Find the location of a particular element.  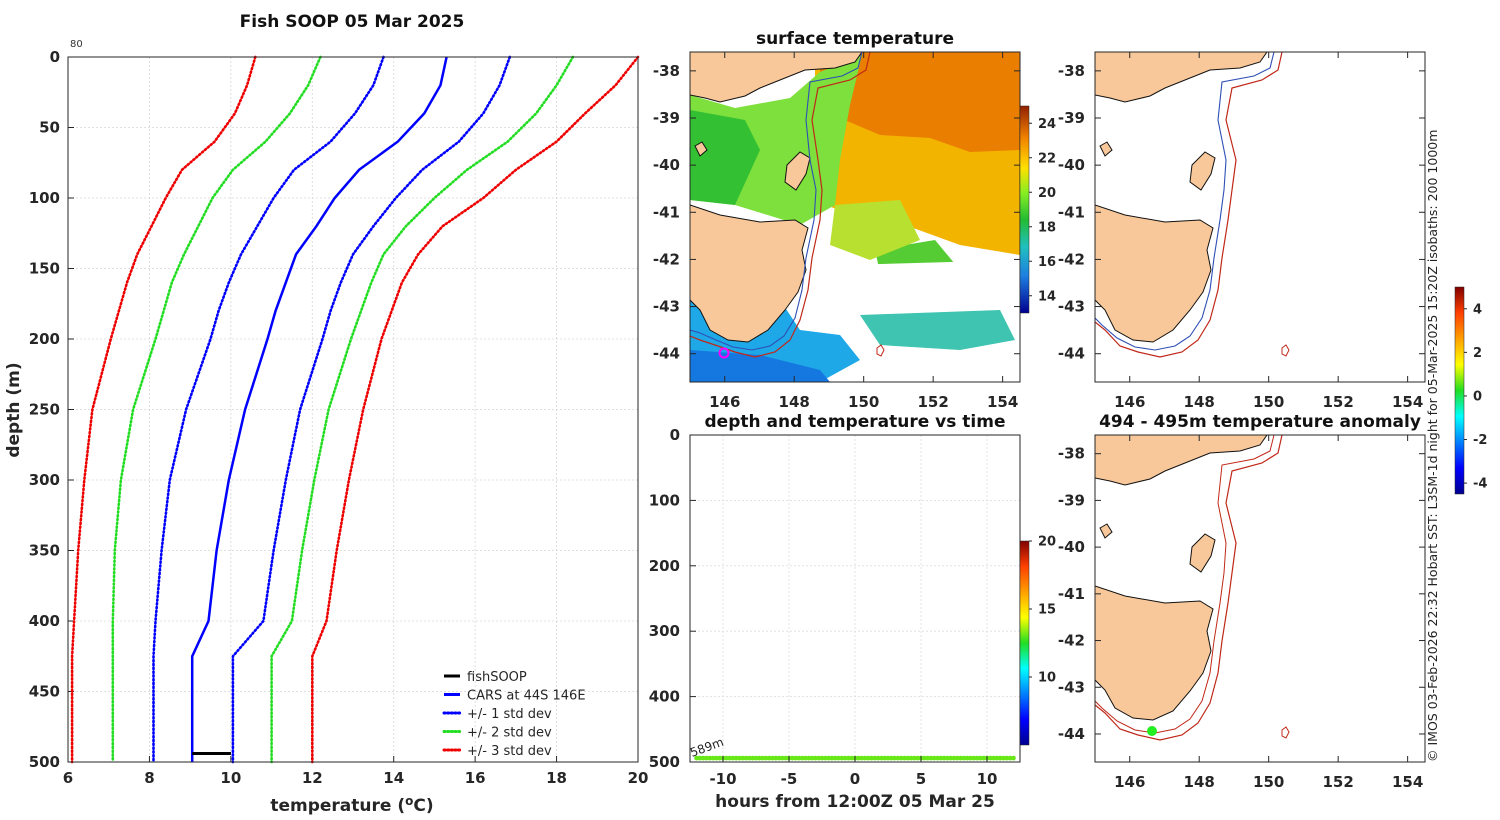

time-grid is located at coordinates (855, 598).